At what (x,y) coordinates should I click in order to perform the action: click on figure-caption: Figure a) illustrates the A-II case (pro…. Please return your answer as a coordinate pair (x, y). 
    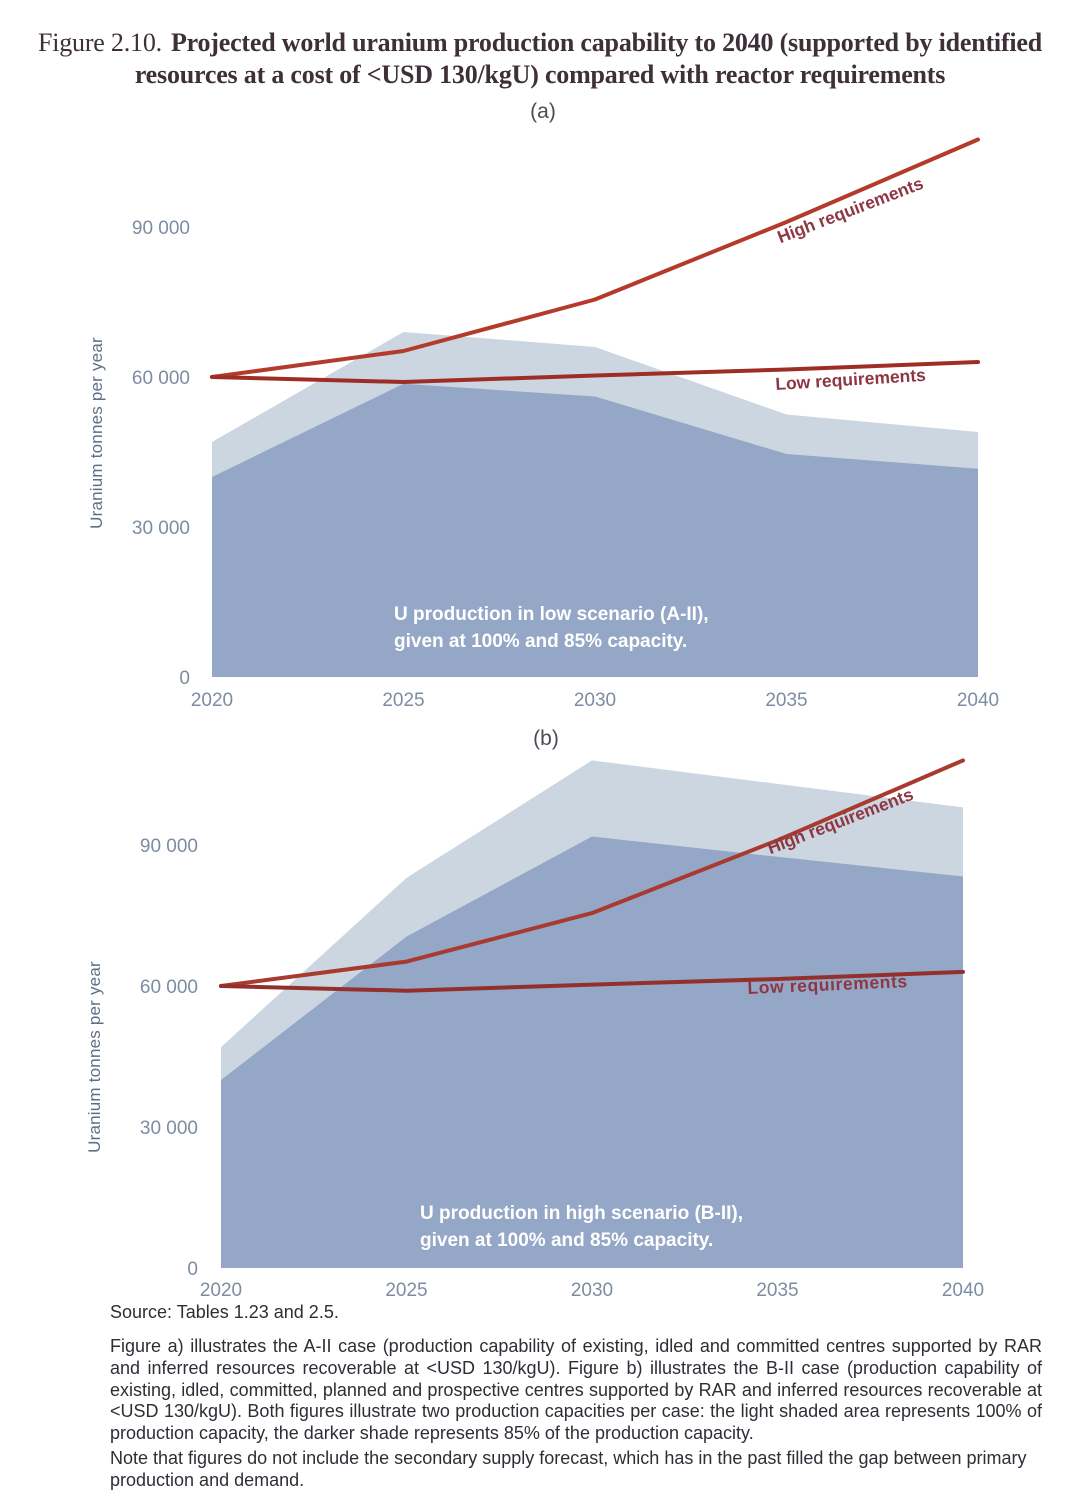
    Looking at the image, I should click on (576, 1390).